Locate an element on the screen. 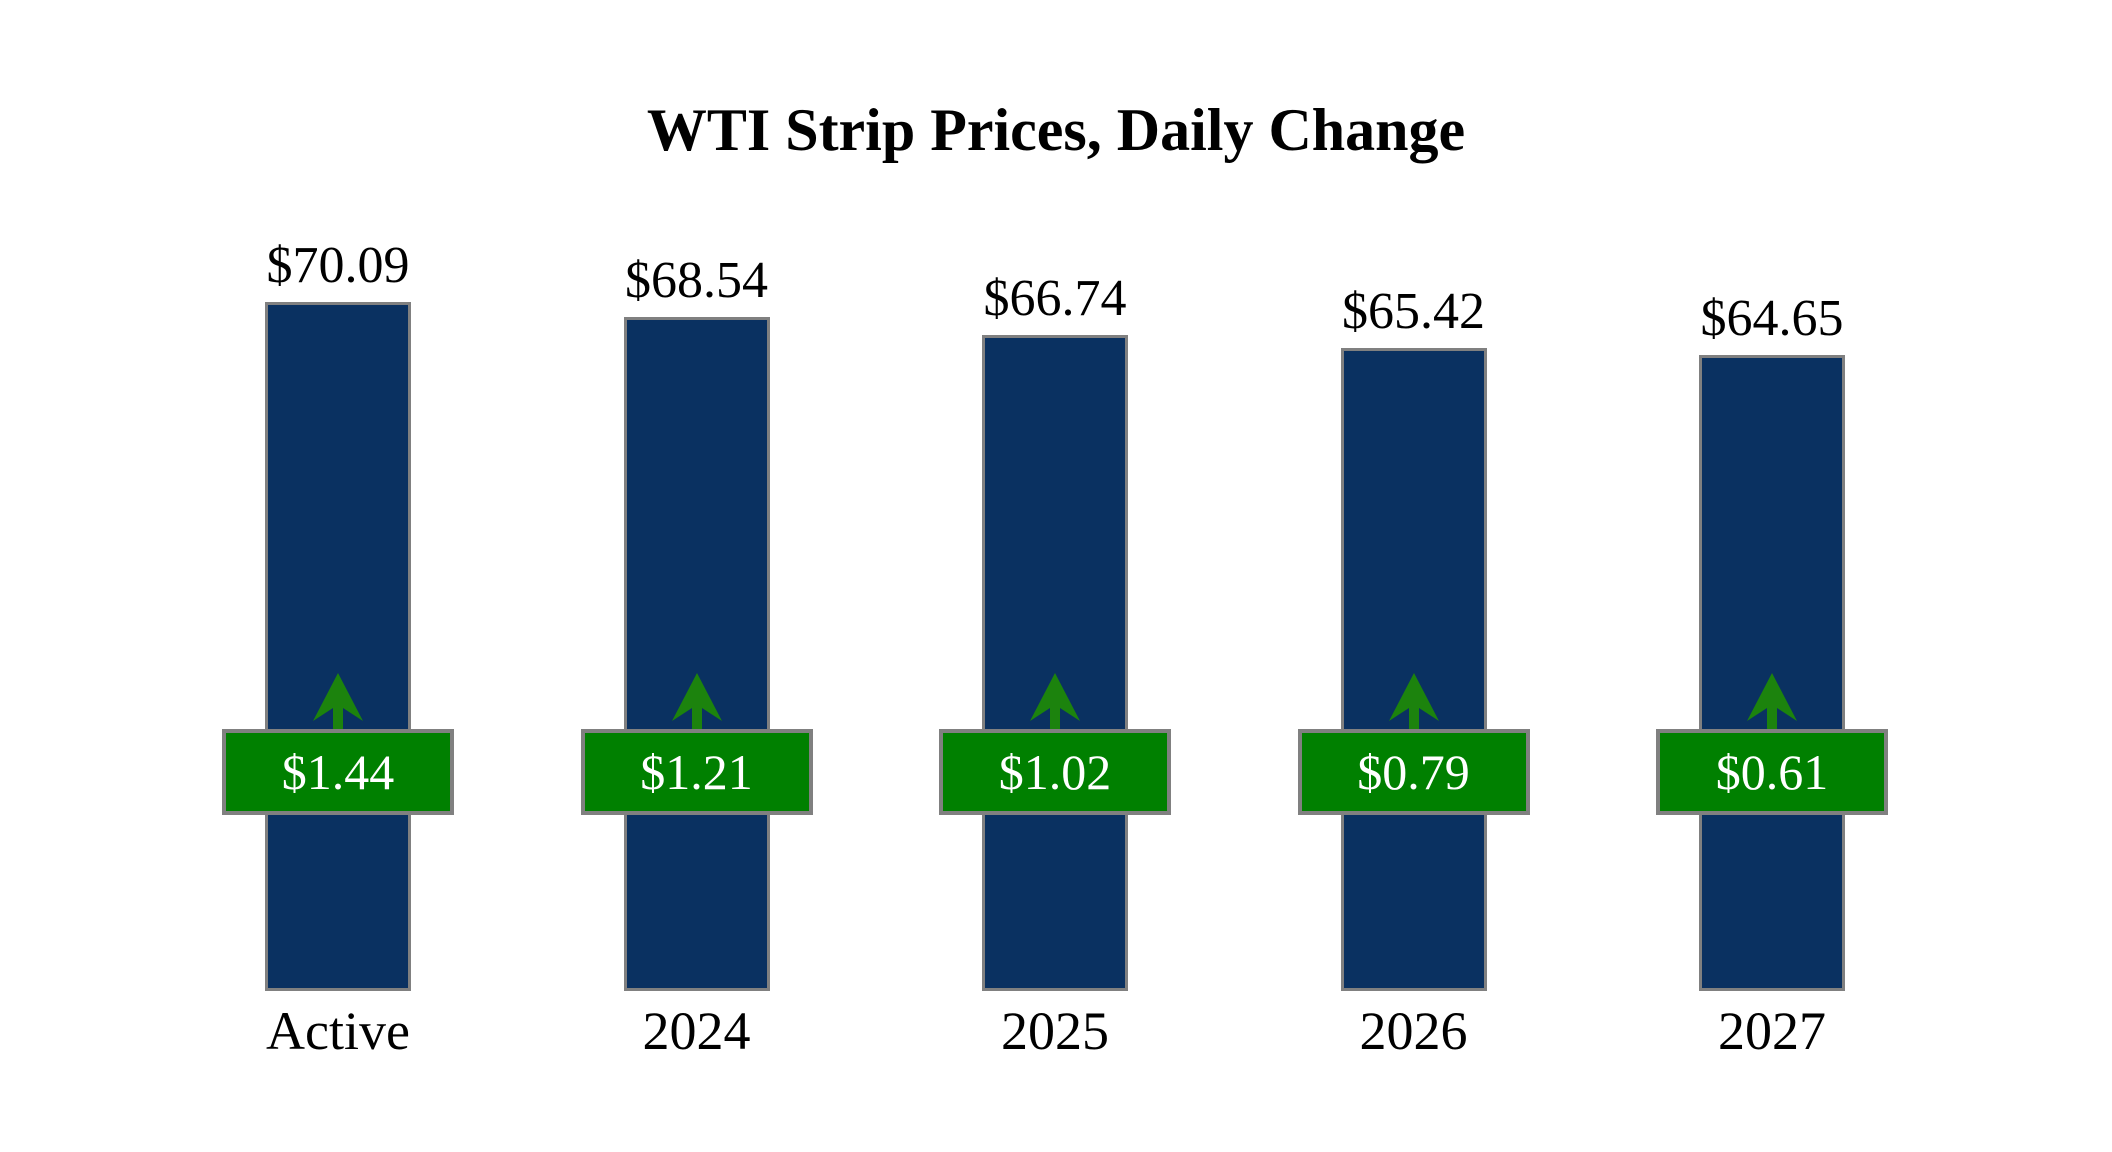  change-badge: $1.21 is located at coordinates (696, 772).